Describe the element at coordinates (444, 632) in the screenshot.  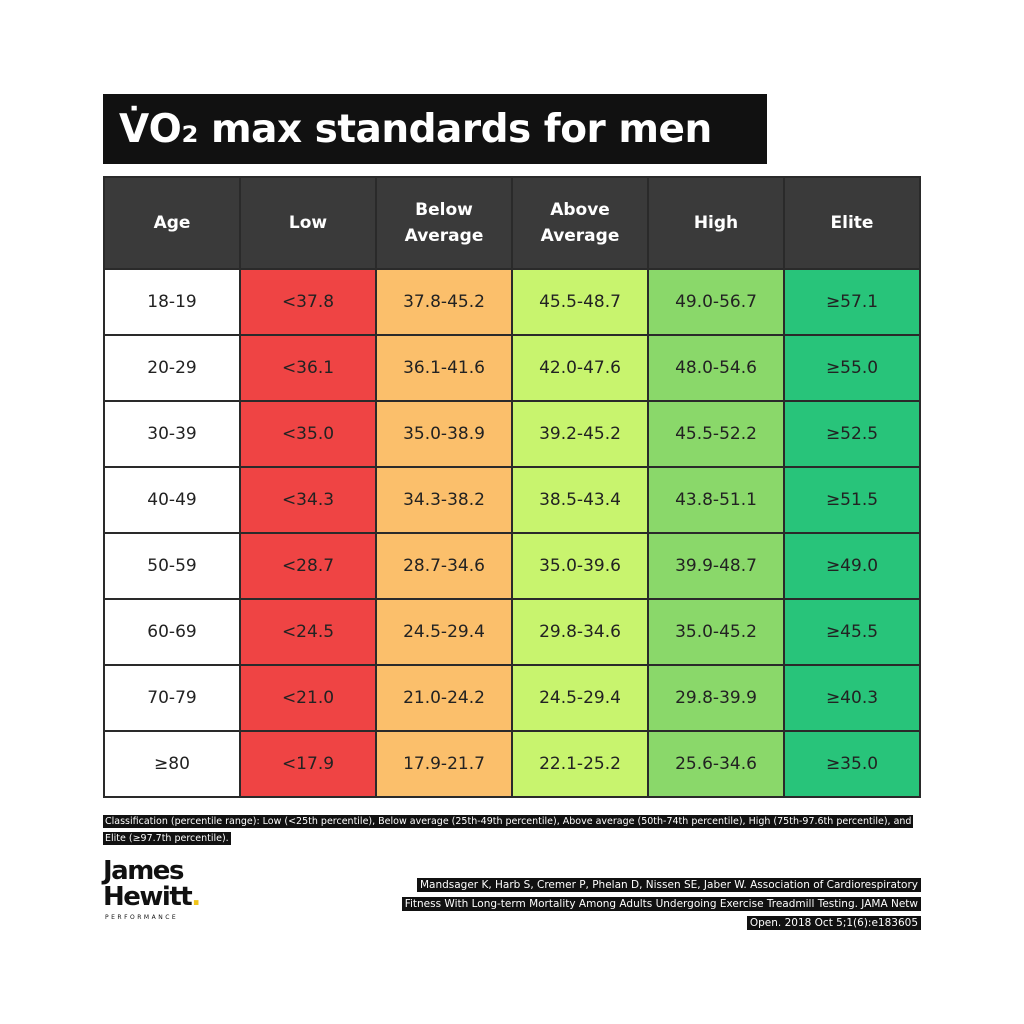
I see `cell-below-average: 24.5-29.4` at that location.